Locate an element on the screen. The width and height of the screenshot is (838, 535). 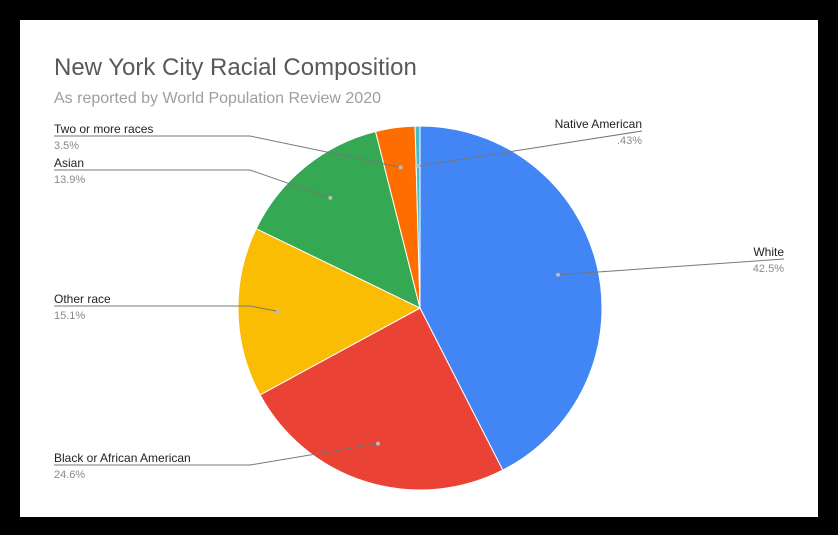
pie-slice-native-american is located at coordinates (417, 217).